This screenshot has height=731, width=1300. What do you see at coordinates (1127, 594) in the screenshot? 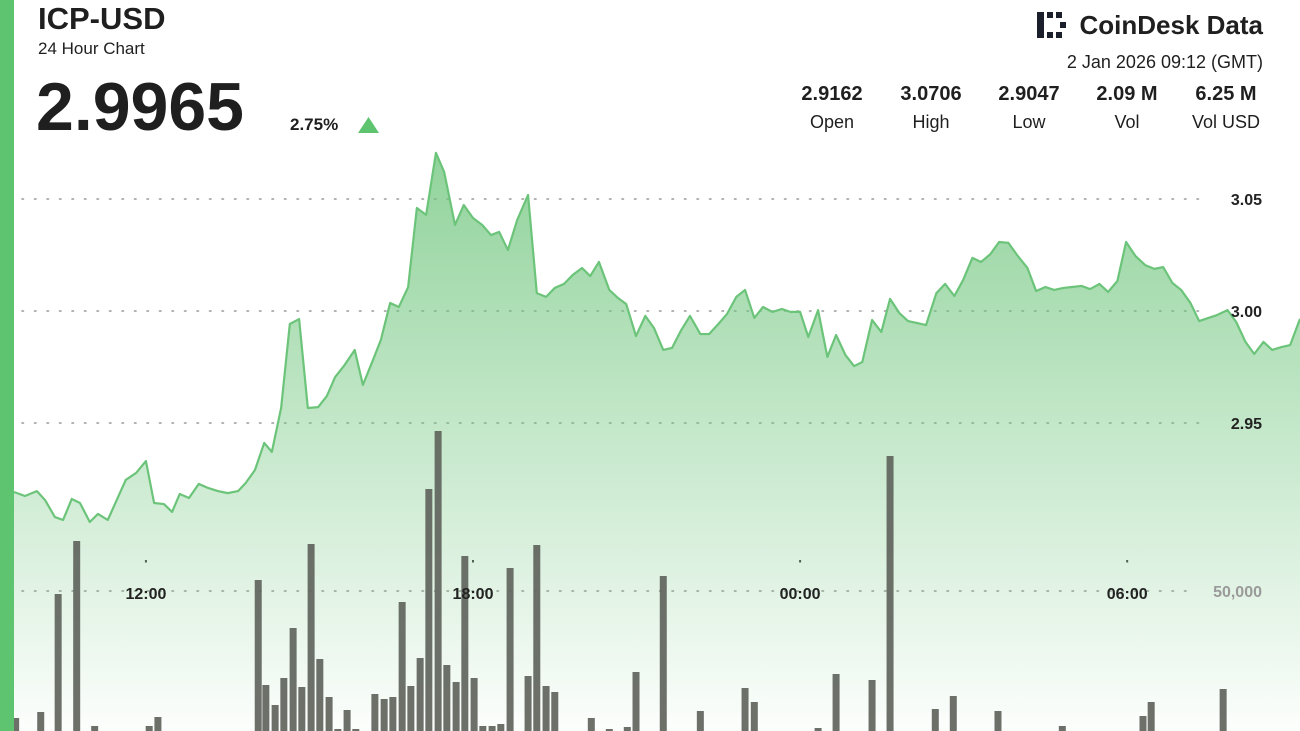
I see `x-tick-label: 06:00` at bounding box center [1127, 594].